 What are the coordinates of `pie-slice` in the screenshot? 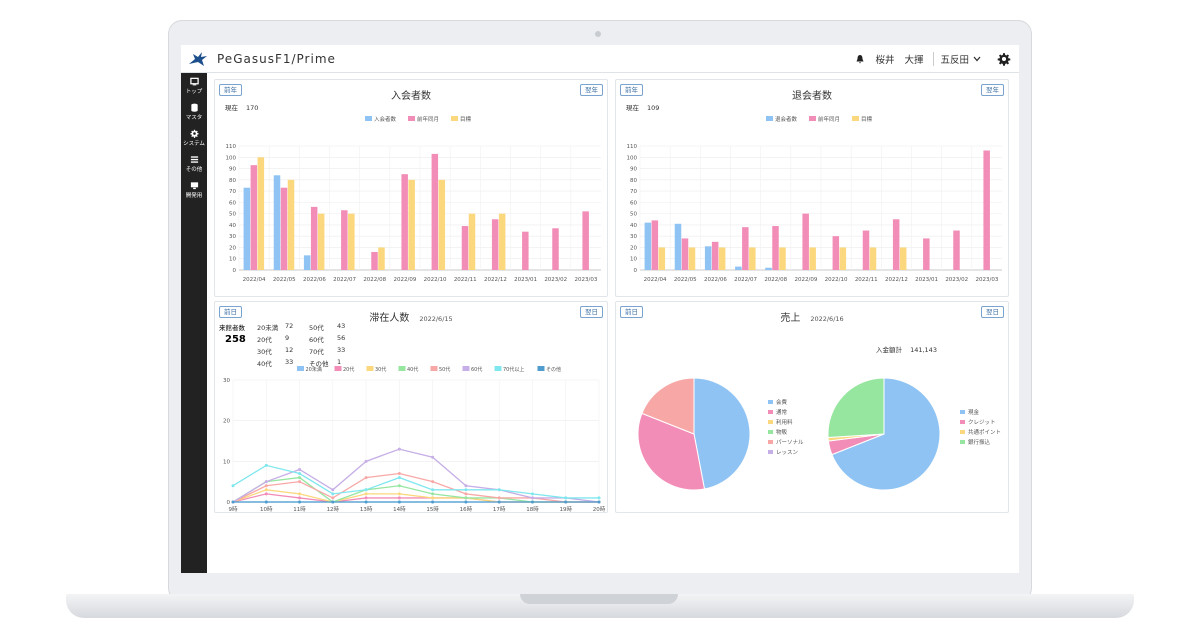 It's located at (671, 451).